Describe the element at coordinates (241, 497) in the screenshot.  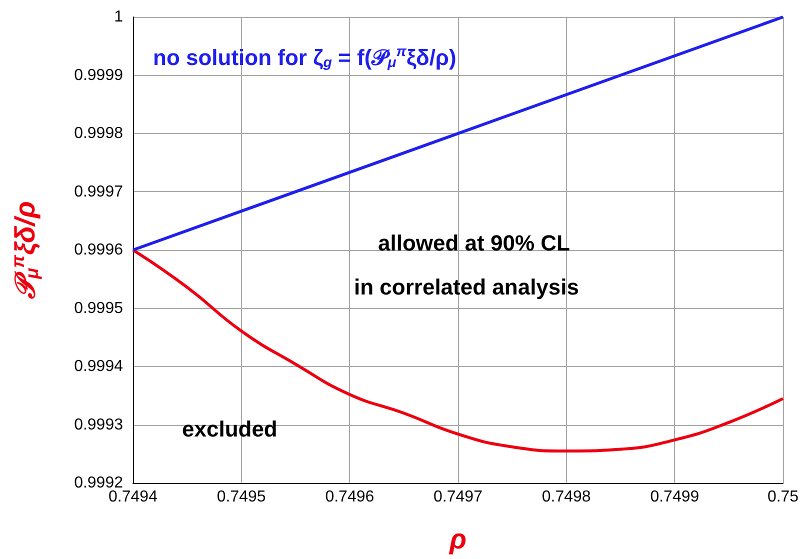
I see `x-tick-label: 0.7495` at that location.